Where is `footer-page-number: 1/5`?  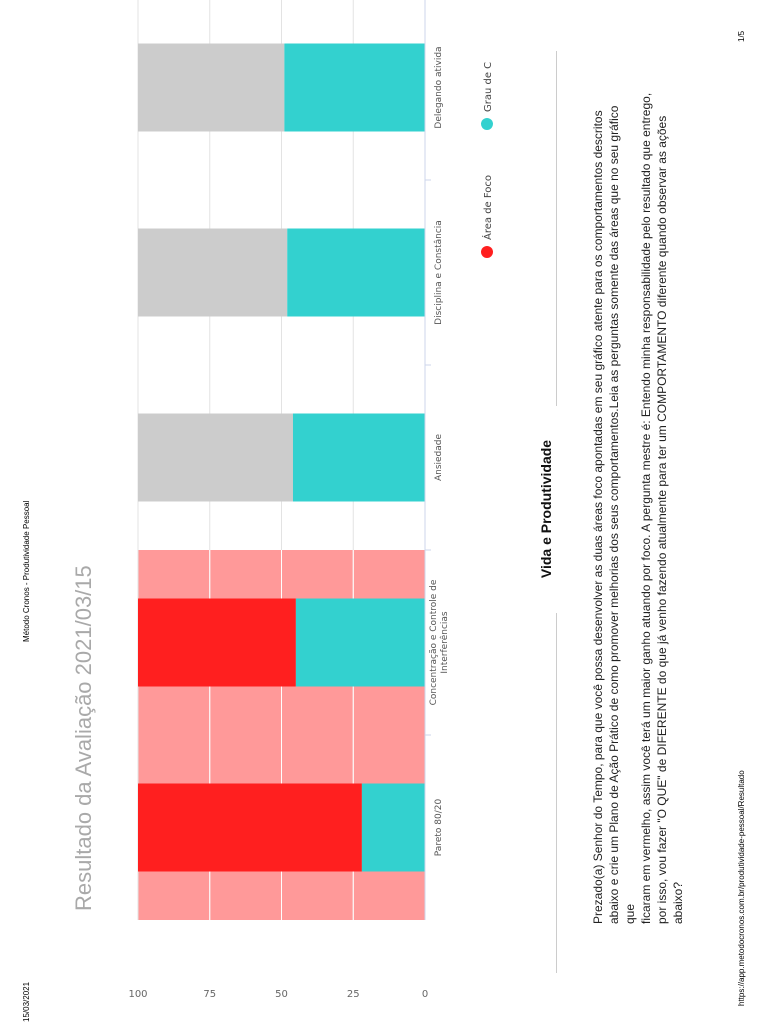 footer-page-number: 1/5 is located at coordinates (741, 36).